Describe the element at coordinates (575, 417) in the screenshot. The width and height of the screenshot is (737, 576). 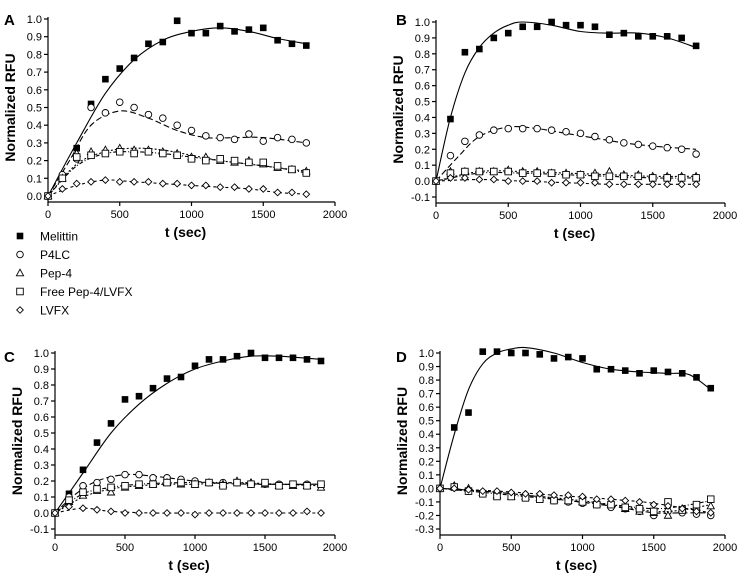
I see `fit-curve` at that location.